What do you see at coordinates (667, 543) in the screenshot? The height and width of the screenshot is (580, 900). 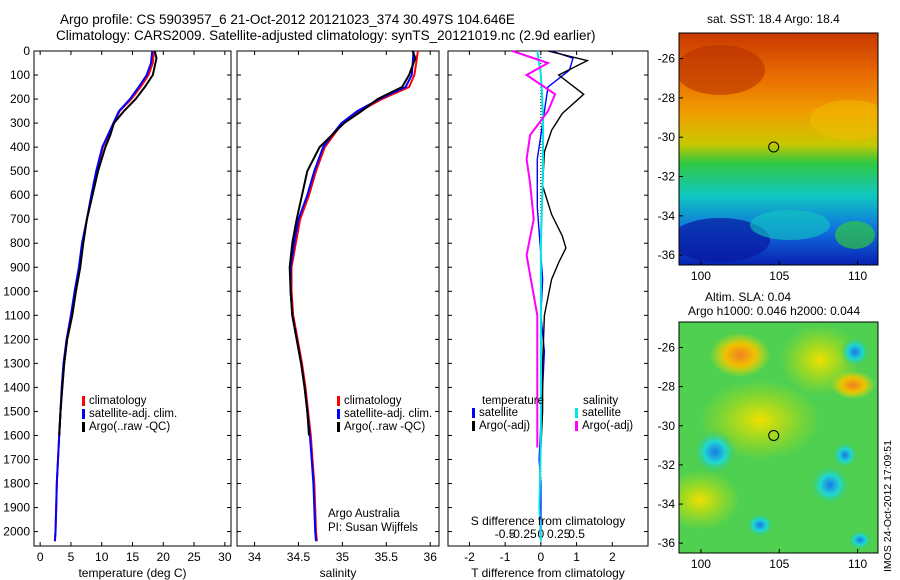 I see `map-y-tick-label: -36` at bounding box center [667, 543].